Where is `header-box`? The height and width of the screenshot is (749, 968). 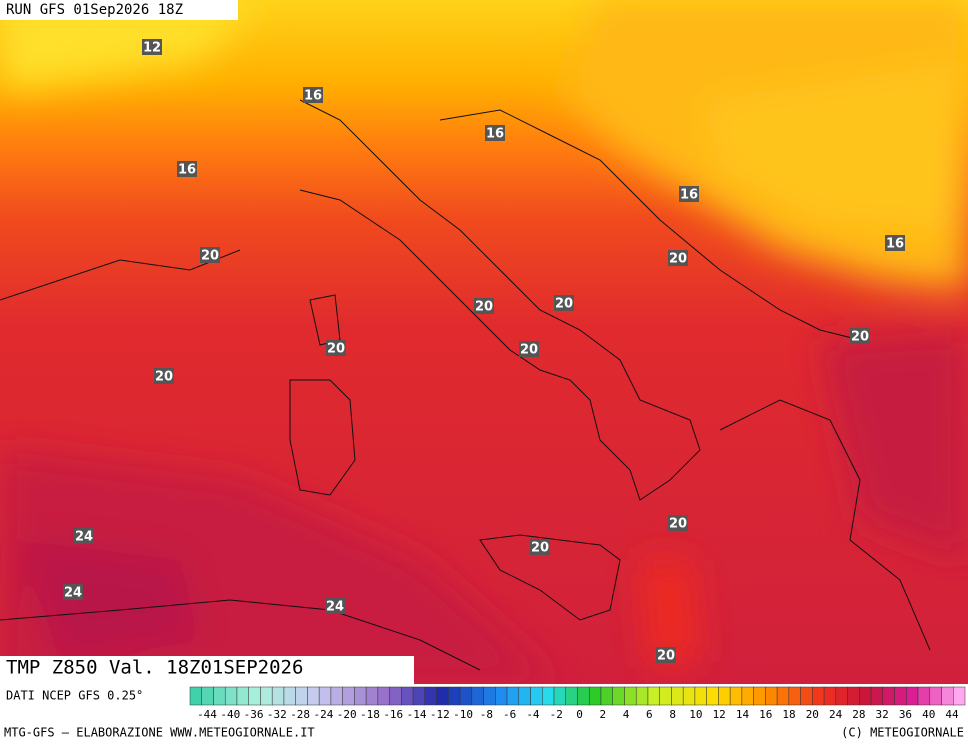 header-box is located at coordinates (119, 10).